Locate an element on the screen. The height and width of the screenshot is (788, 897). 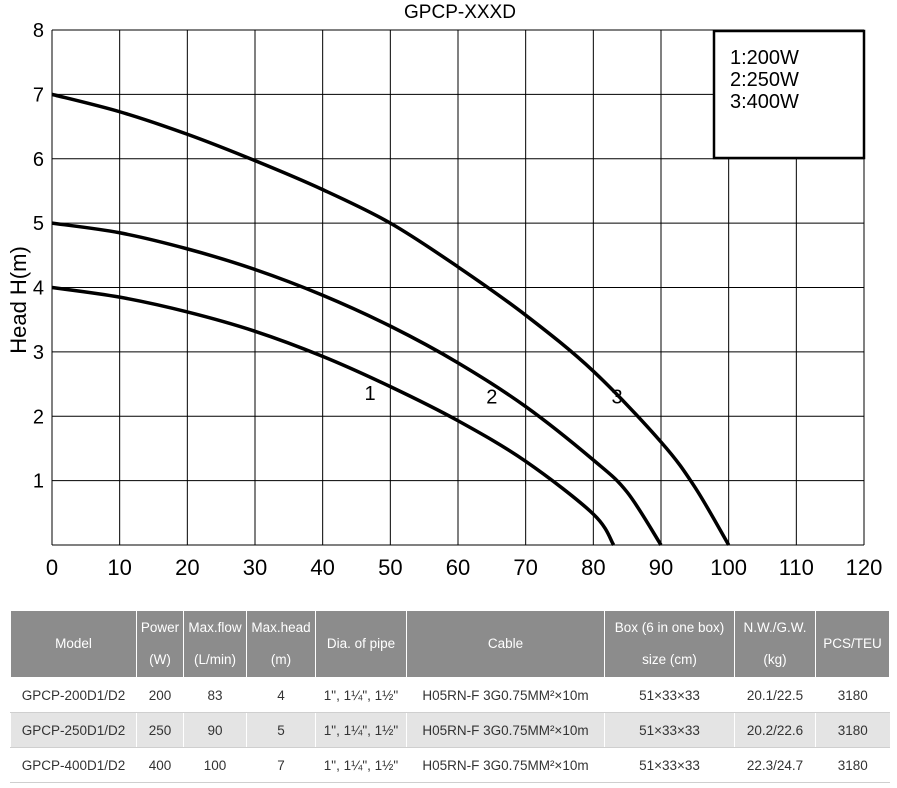
column-header: Cable is located at coordinates (505, 644).